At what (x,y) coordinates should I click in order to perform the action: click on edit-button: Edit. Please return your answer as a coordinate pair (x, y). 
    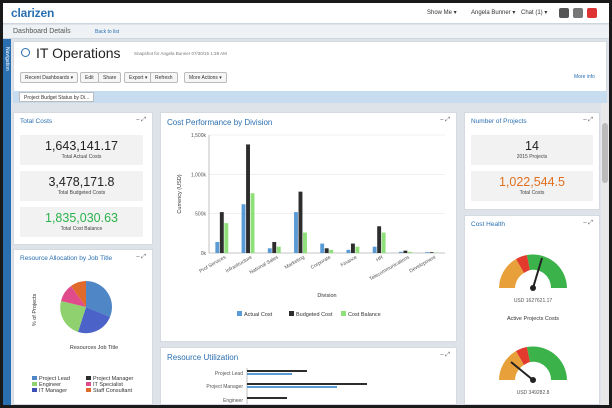
    Looking at the image, I should click on (89, 77).